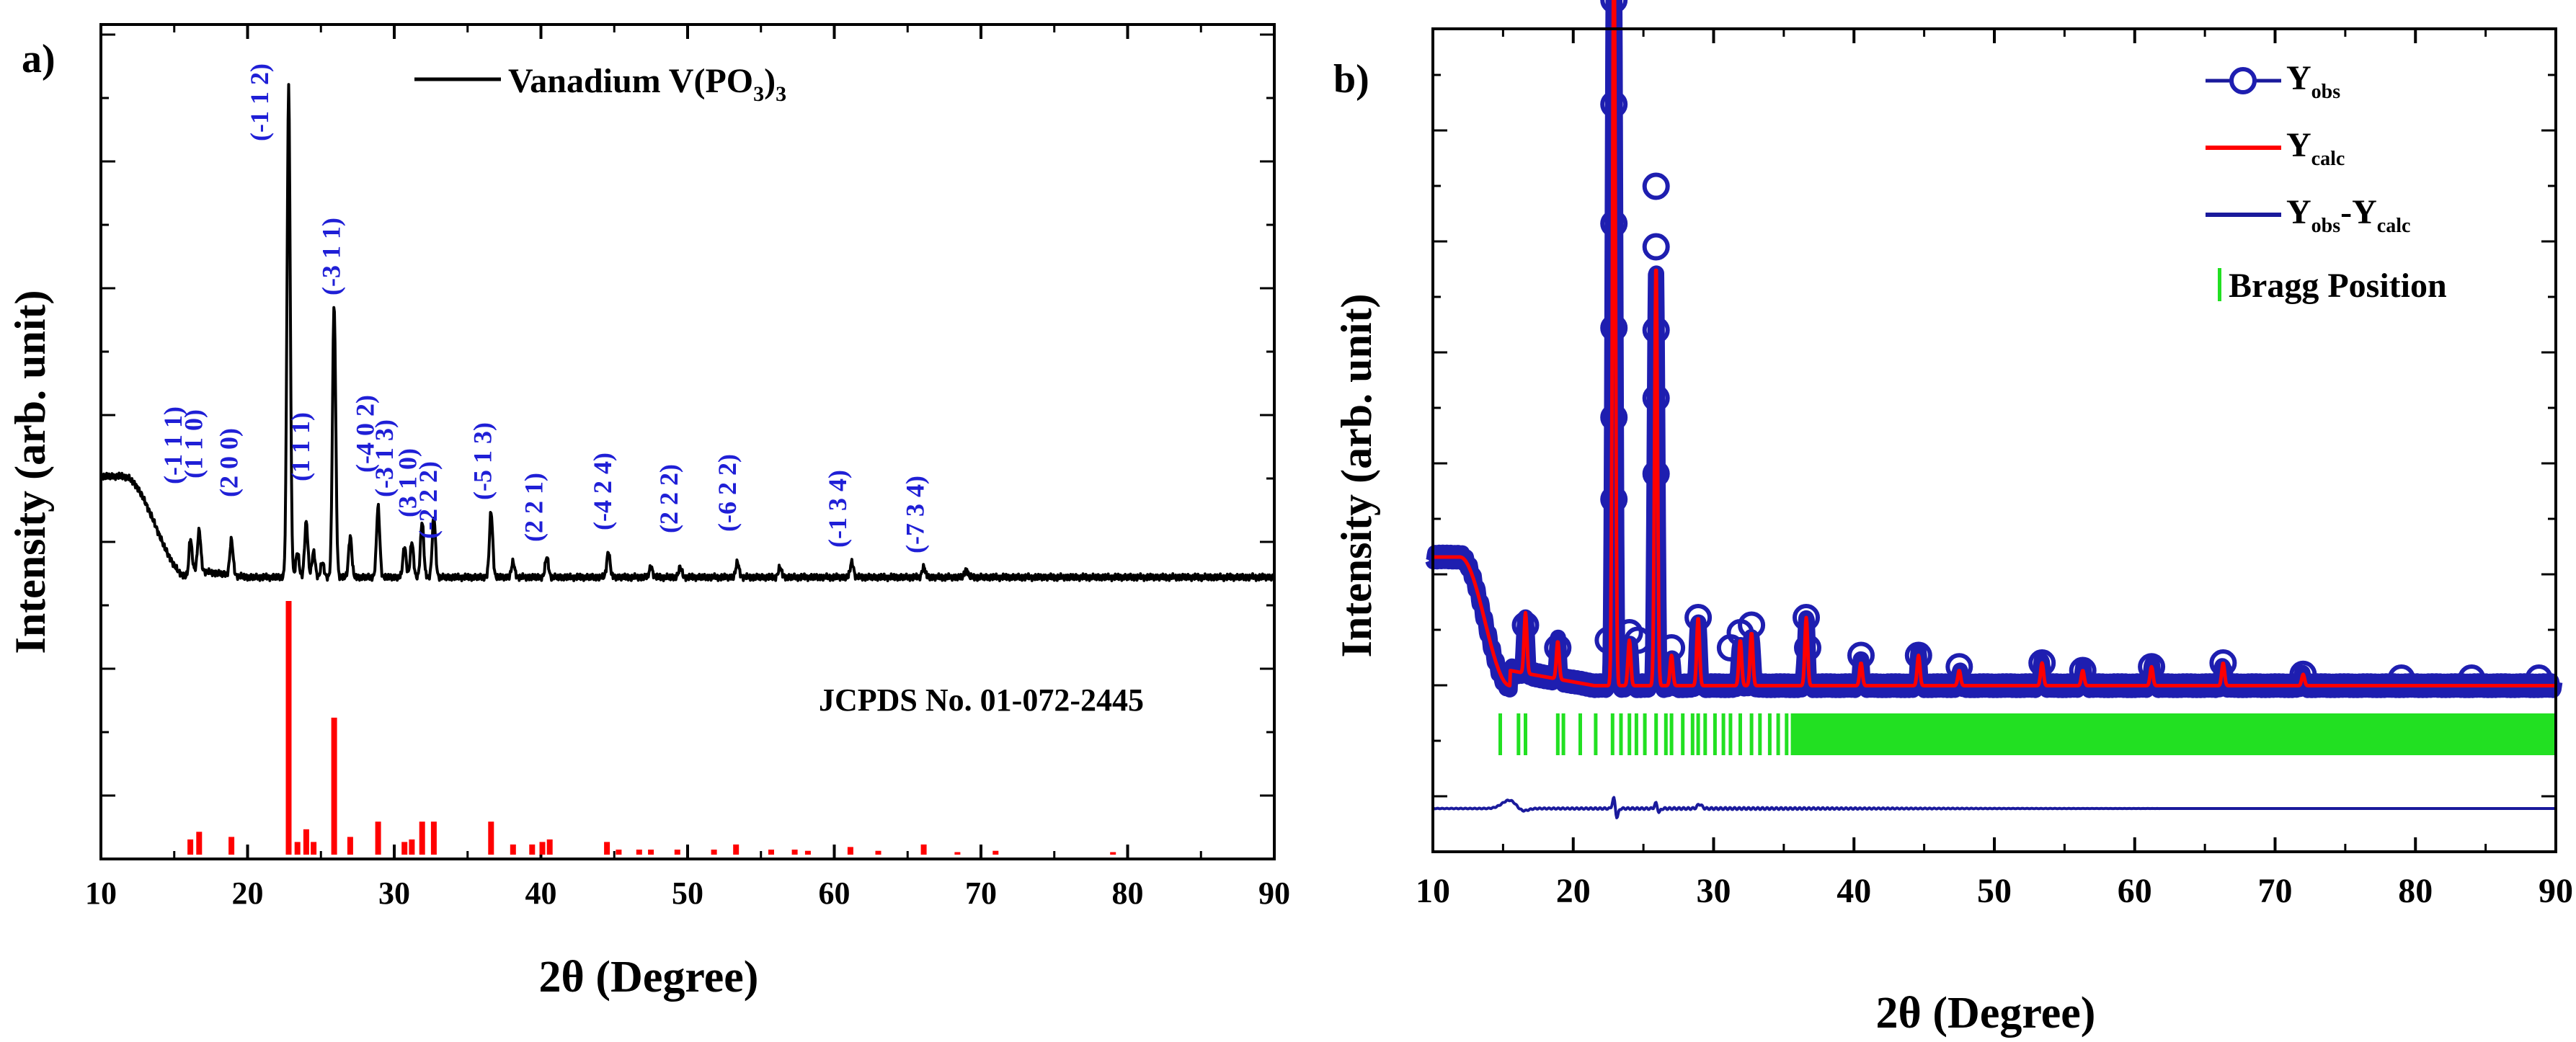 The image size is (2576, 1042). Describe the element at coordinates (173, 445) in the screenshot. I see `peak-annotation: (-1 1 1)` at that location.